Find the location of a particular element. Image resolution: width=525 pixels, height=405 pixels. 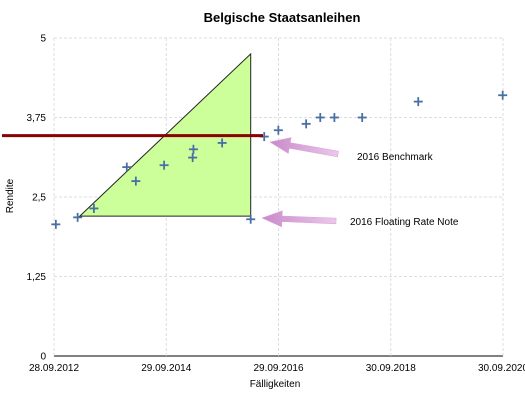

y-tick-label: 3,75 is located at coordinates (37, 118).